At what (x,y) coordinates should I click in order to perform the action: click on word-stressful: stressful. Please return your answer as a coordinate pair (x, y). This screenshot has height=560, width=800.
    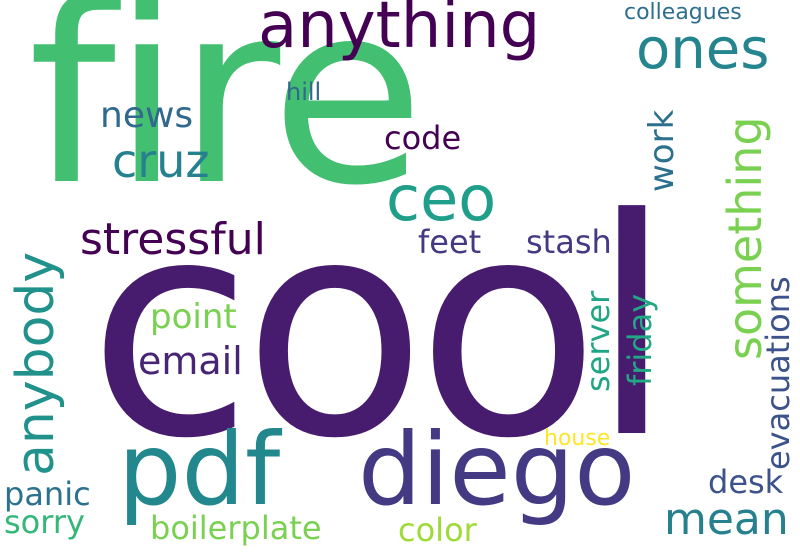
    Looking at the image, I should click on (173, 239).